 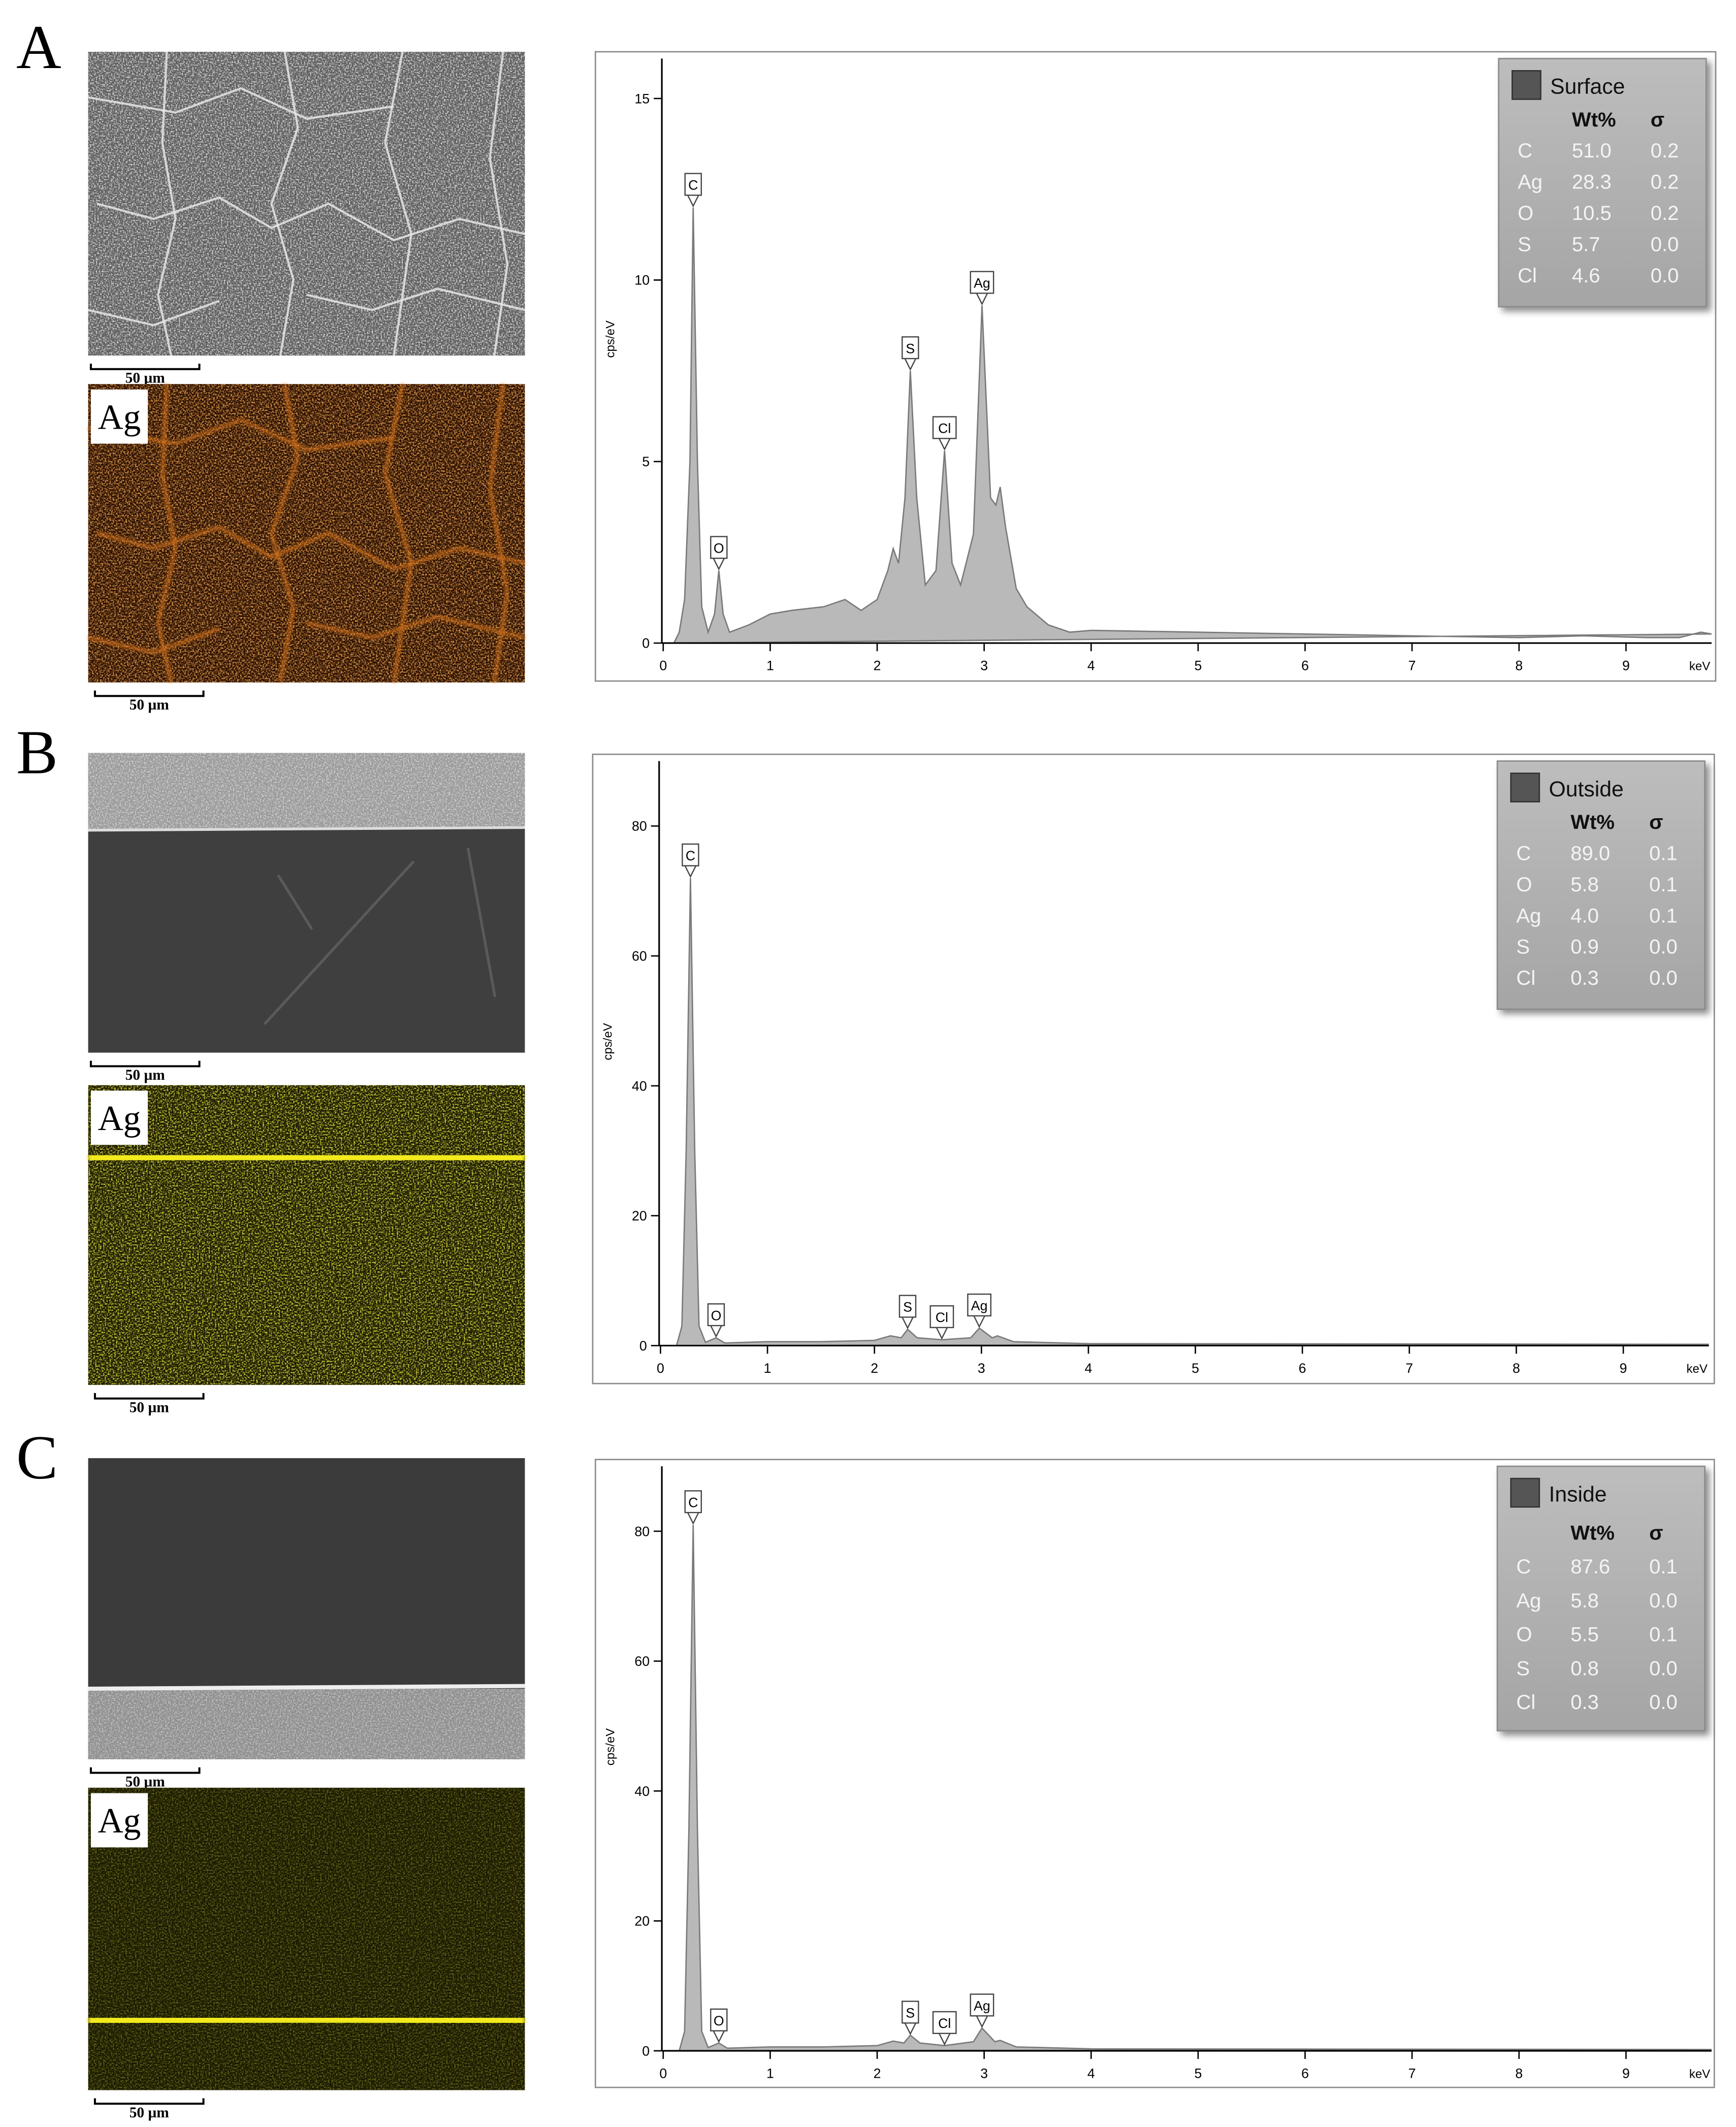 I want to click on sem-image, so click(x=306, y=203).